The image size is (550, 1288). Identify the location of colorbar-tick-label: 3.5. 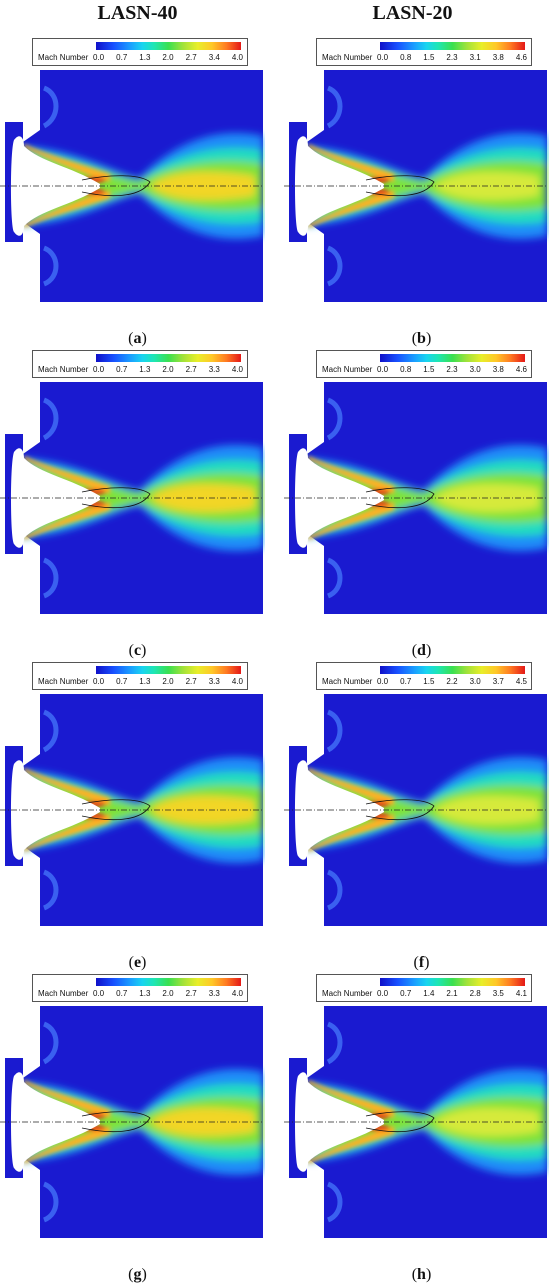
(498, 993).